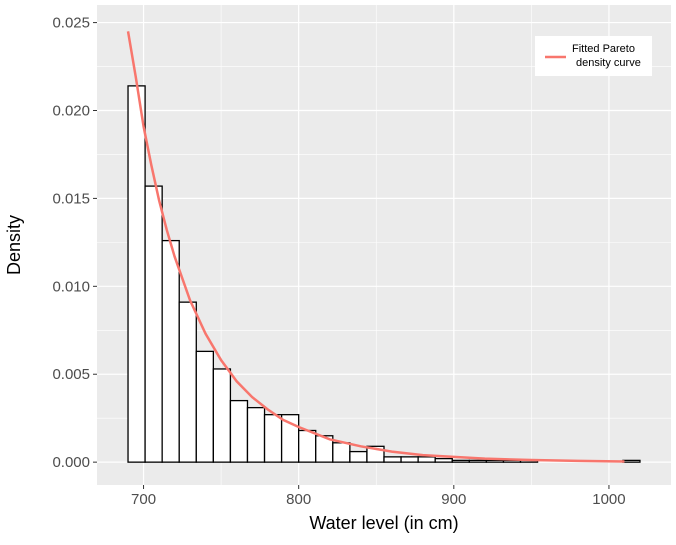  I want to click on y-tick-label: 0.020, so click(71, 110).